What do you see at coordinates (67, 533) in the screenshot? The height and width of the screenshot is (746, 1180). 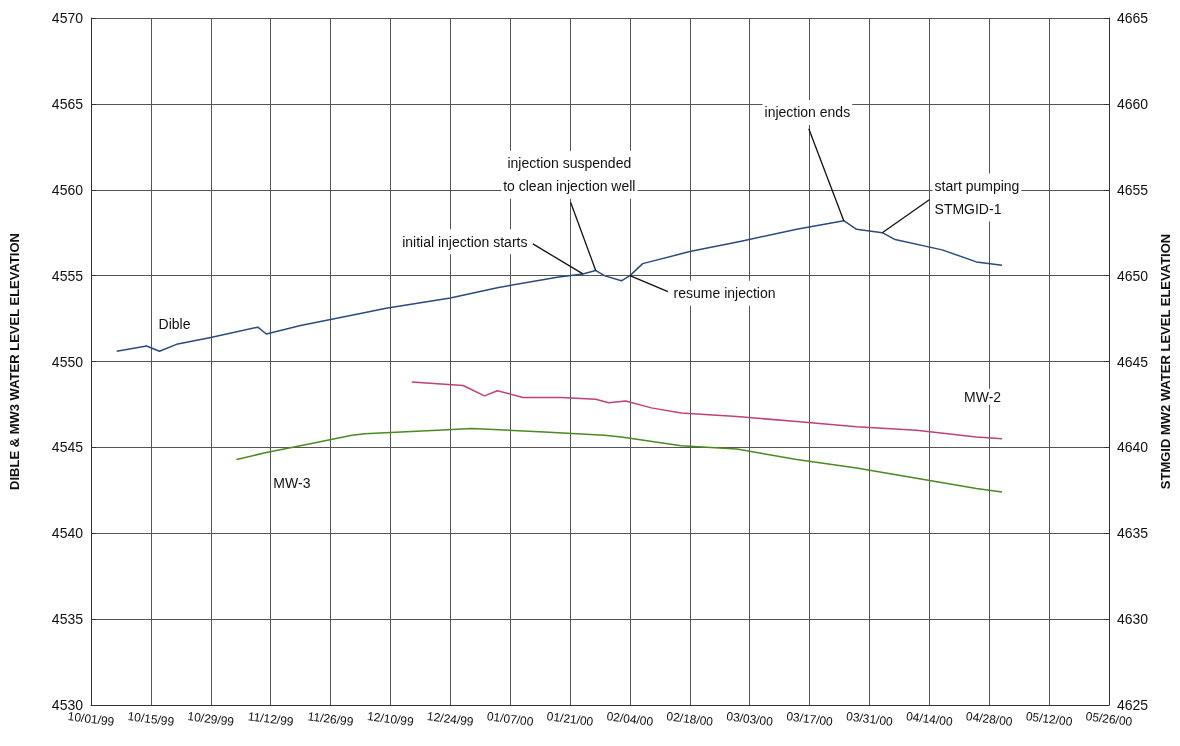 I see `y-tick-label: 4540` at bounding box center [67, 533].